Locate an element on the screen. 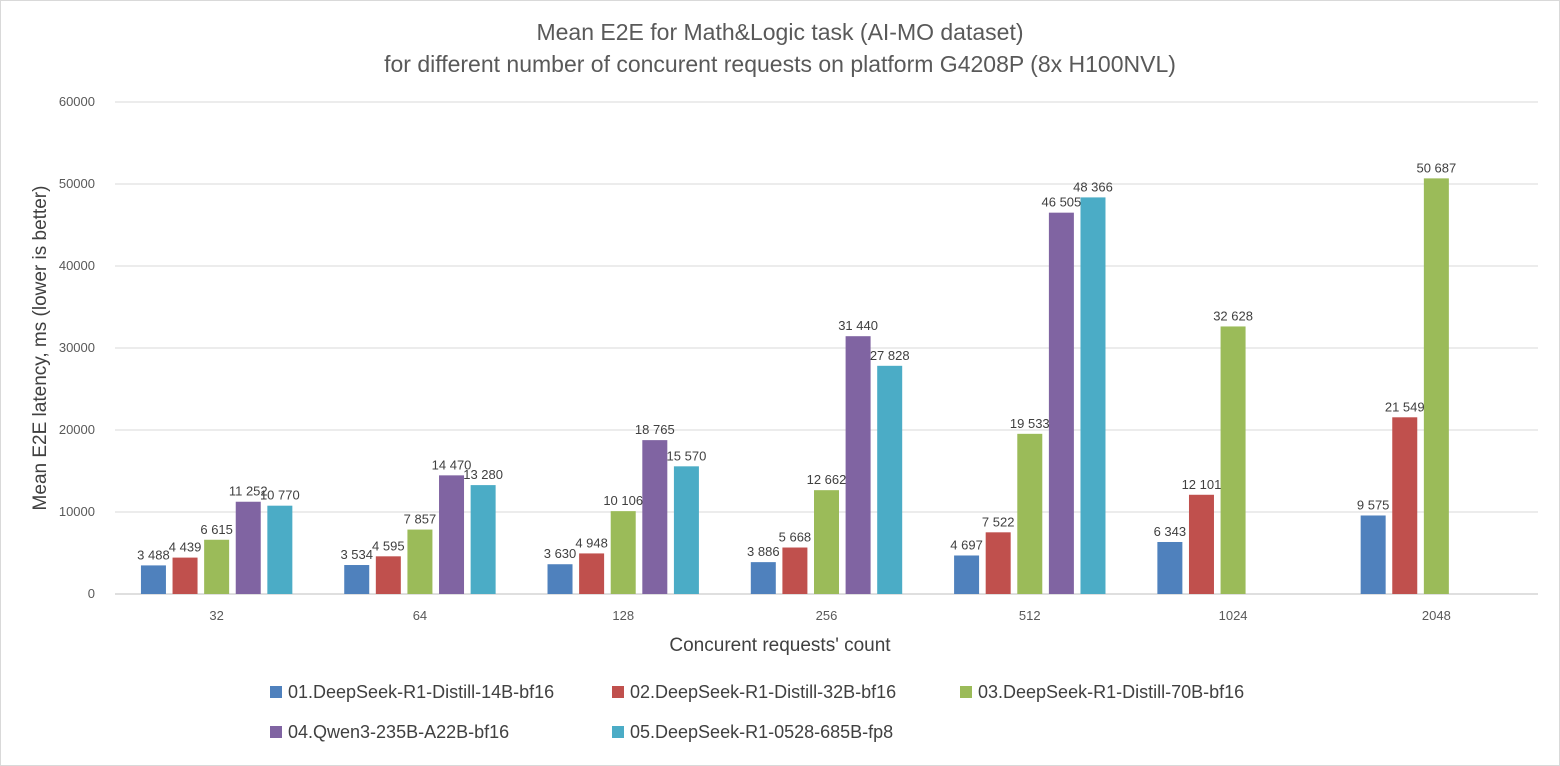  data-label: 7 522 is located at coordinates (998, 521).